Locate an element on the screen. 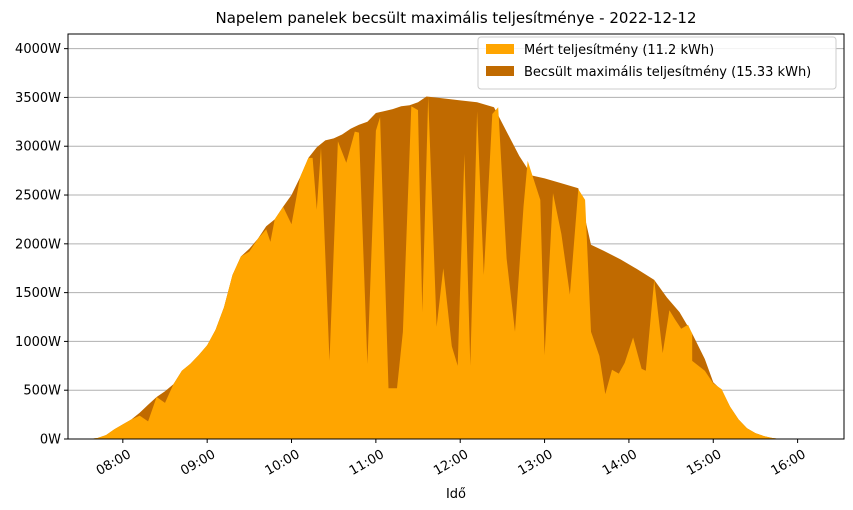 Image resolution: width=853 pixels, height=510 pixels. legend-label-measured: Mért teljesítmény (11.2 kWh) is located at coordinates (619, 50).